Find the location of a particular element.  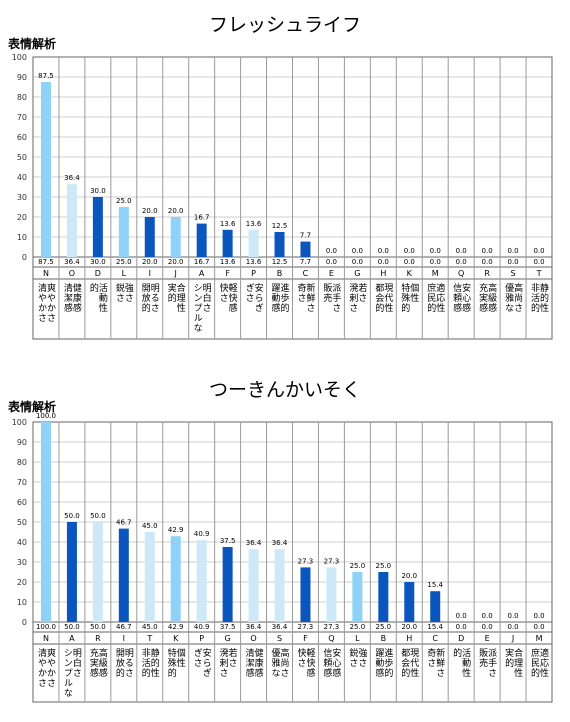

bar-value-label: 13.6 is located at coordinates (254, 224).